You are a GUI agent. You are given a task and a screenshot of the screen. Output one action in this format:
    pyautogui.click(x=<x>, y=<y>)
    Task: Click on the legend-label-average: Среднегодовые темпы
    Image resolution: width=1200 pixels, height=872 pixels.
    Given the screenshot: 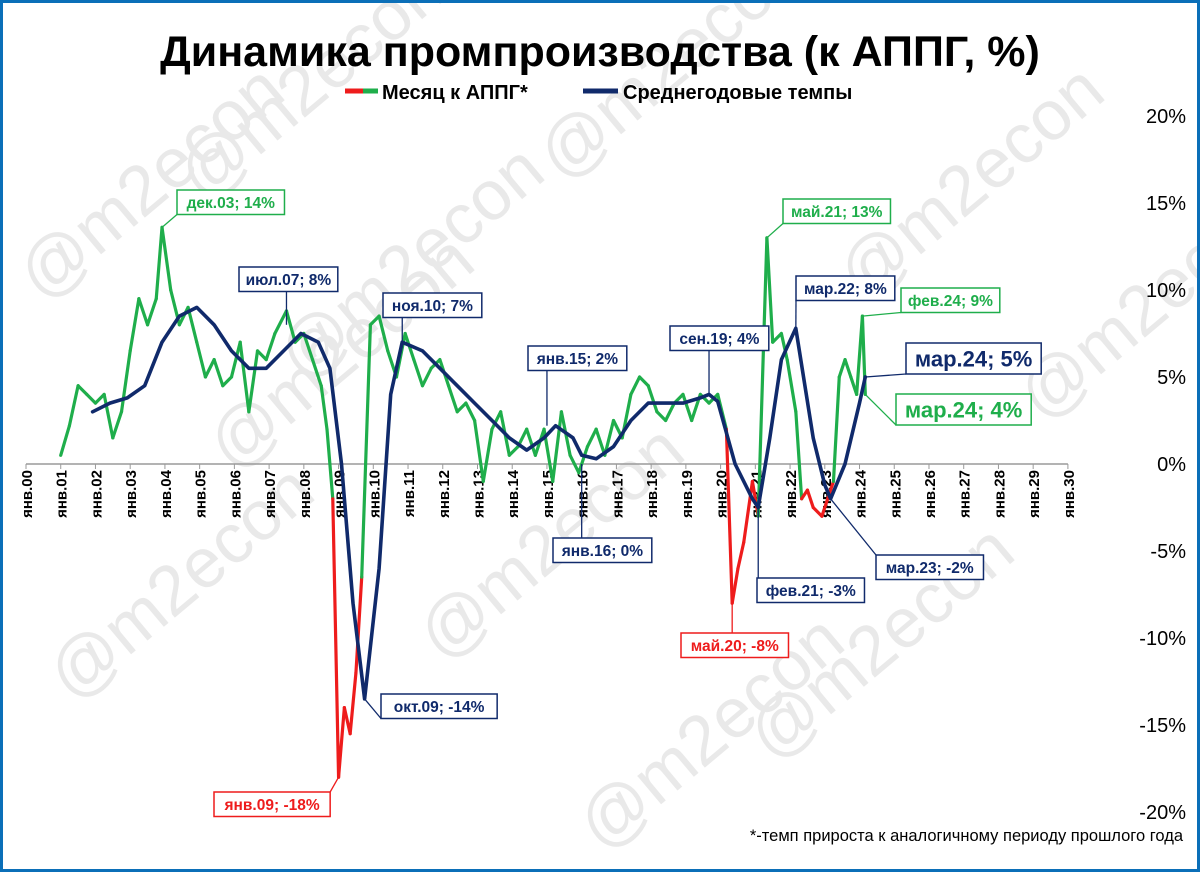 What is the action you would take?
    pyautogui.click(x=737, y=93)
    